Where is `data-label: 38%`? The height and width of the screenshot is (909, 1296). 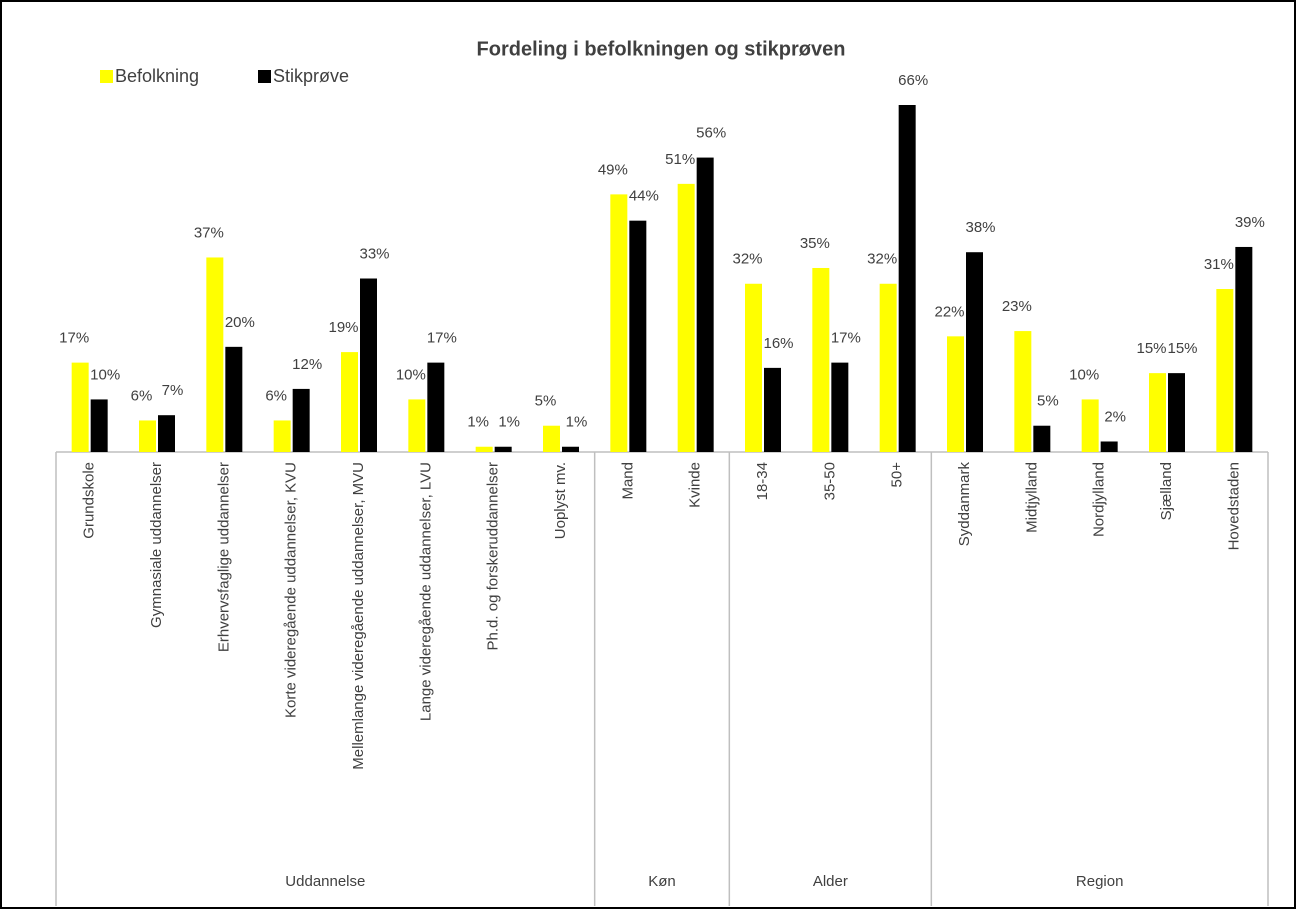
data-label: 38% is located at coordinates (980, 227).